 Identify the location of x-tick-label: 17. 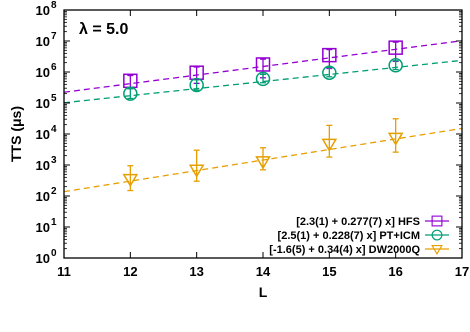
(462, 271).